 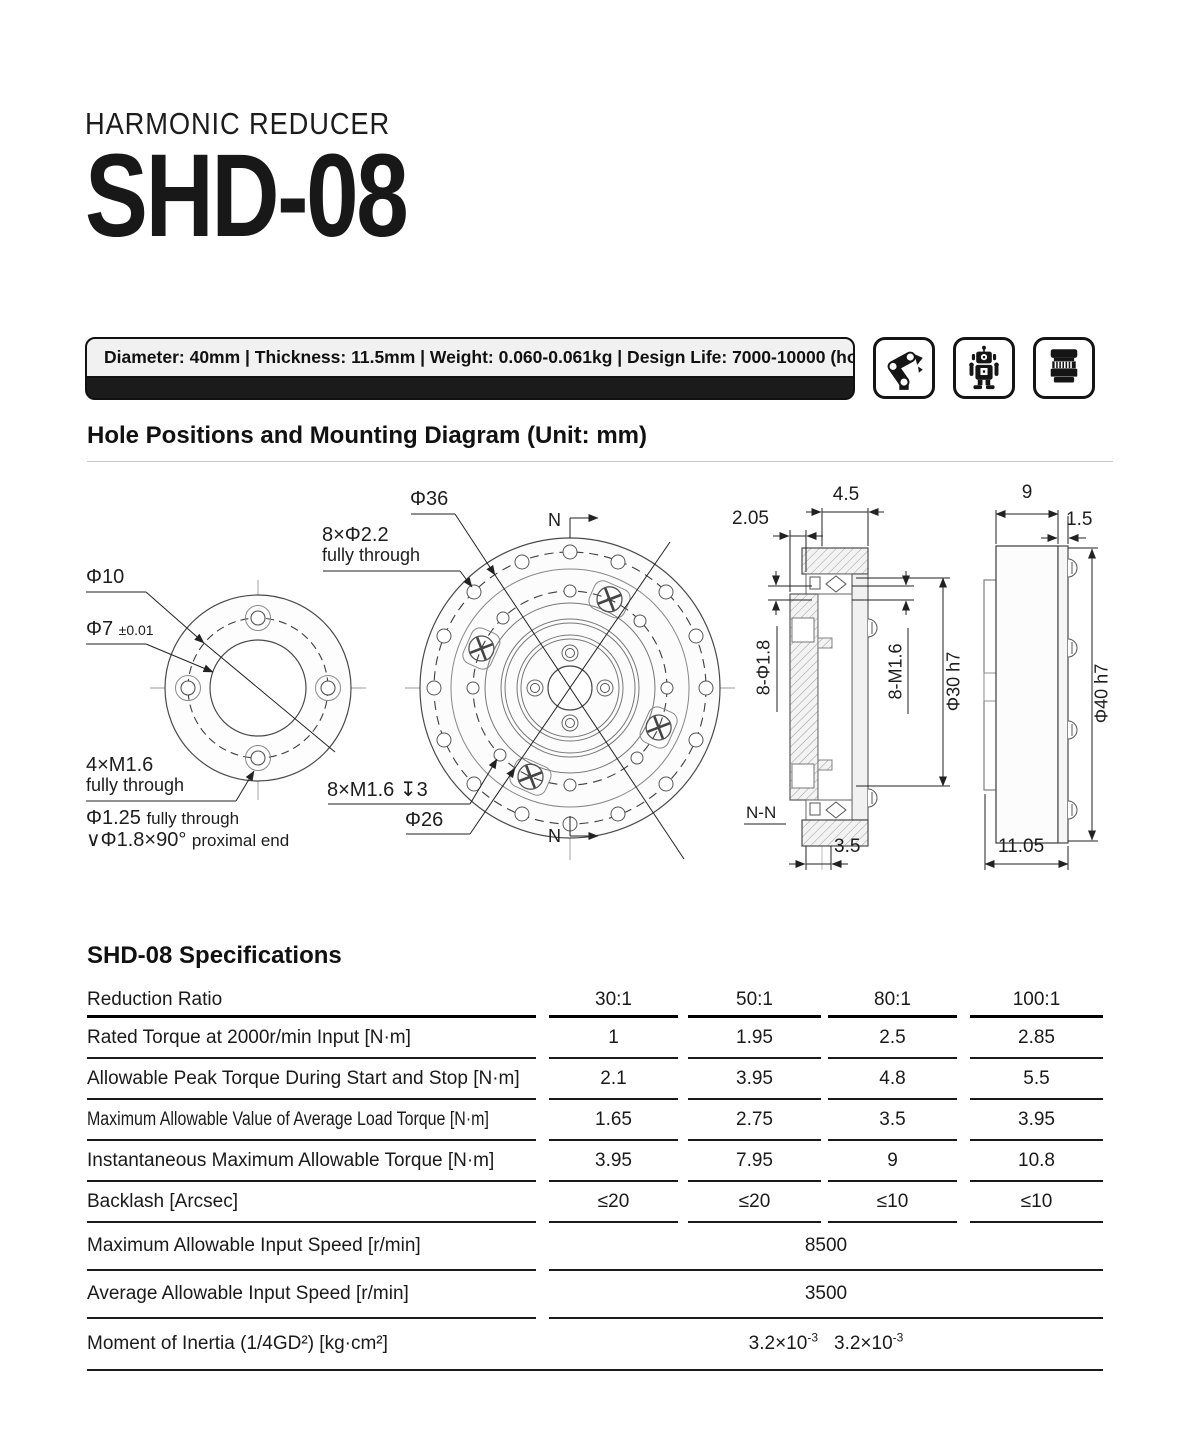 I want to click on dim-4-5: 4.5, so click(x=846, y=494).